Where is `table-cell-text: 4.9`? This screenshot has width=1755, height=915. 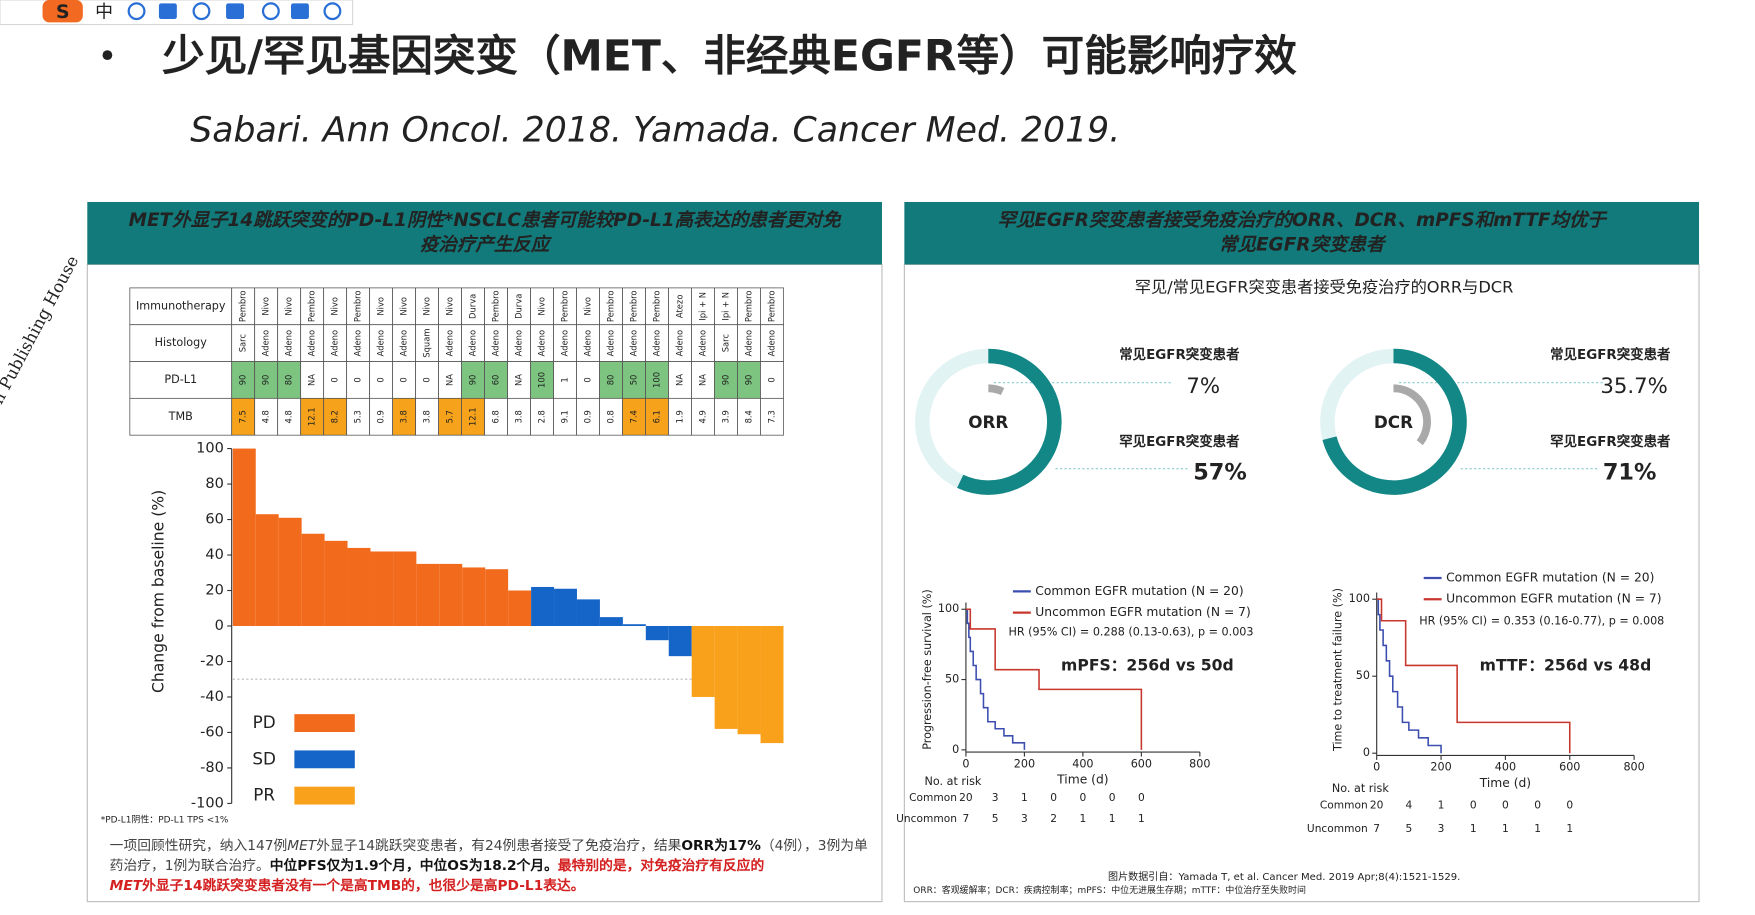 table-cell-text: 4.9 is located at coordinates (703, 416).